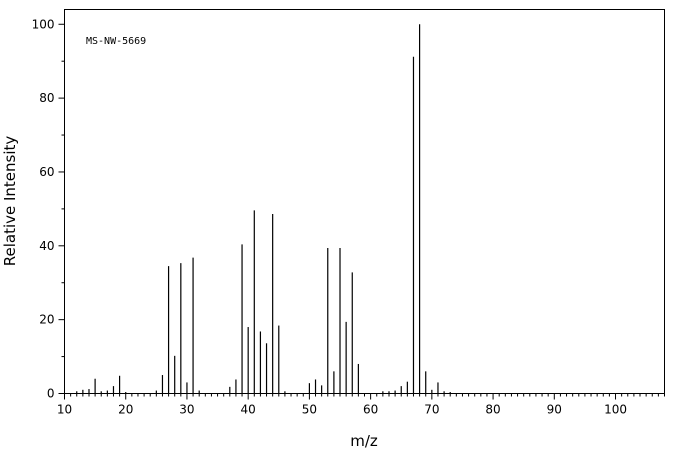  I want to click on y-tick-label: 80, so click(46, 98).